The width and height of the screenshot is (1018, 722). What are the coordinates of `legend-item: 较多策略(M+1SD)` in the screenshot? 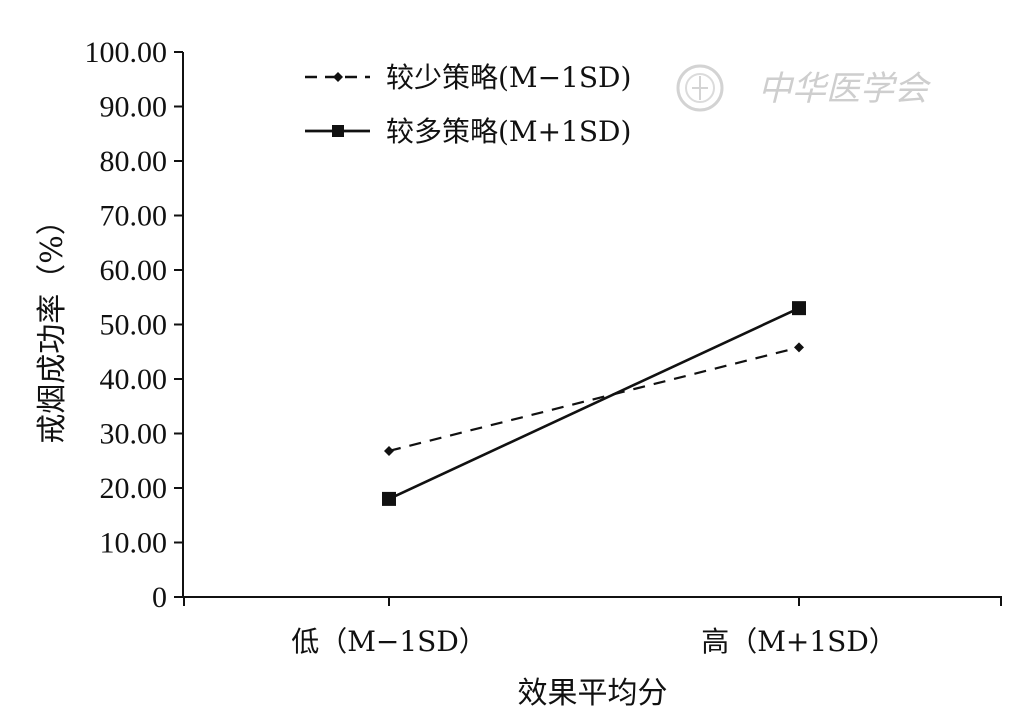 It's located at (468, 131).